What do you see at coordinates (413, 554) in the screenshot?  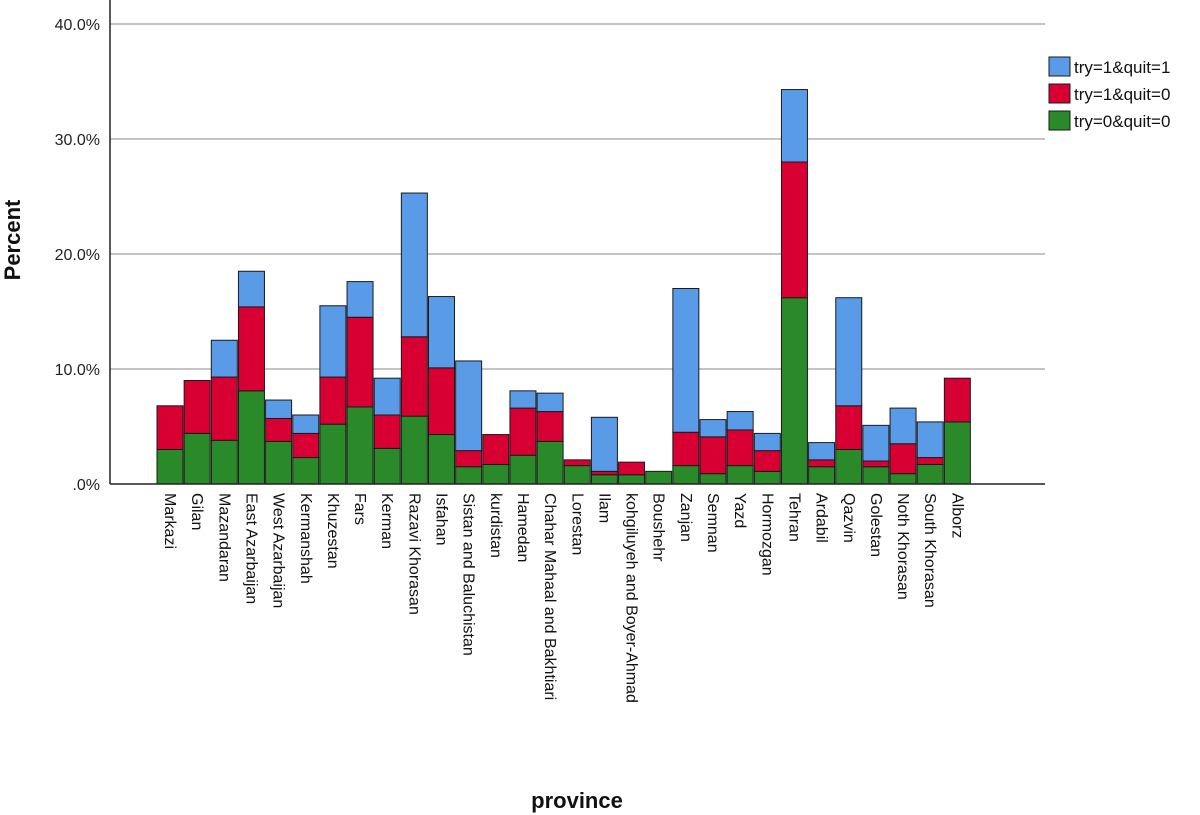 I see `x-tick-label: Razavi Khorasan` at bounding box center [413, 554].